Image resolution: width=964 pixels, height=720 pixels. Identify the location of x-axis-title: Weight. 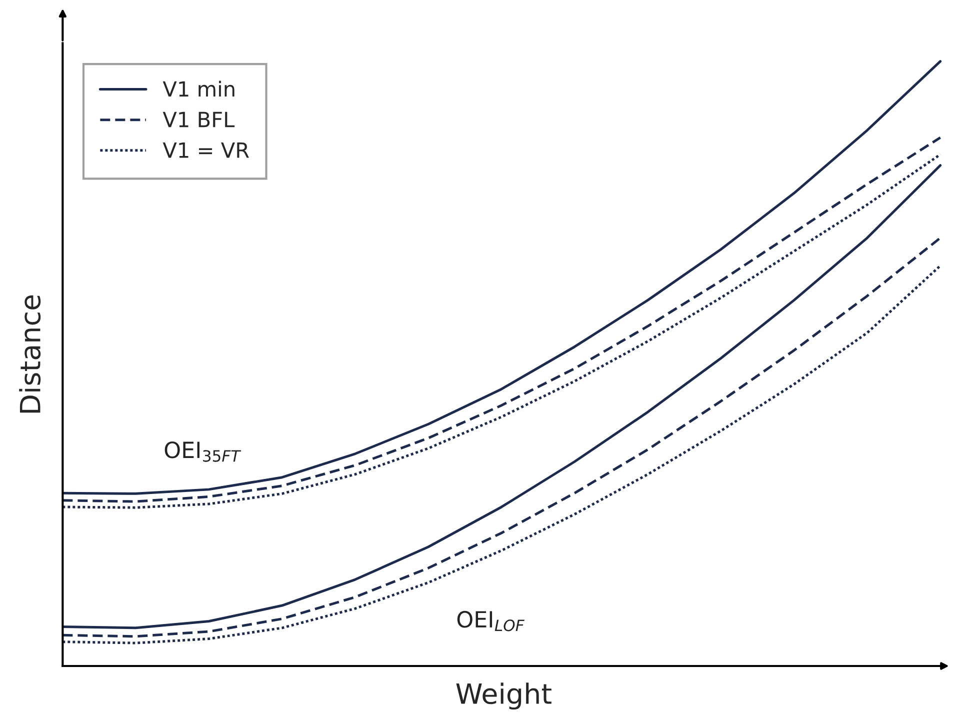
(504, 696).